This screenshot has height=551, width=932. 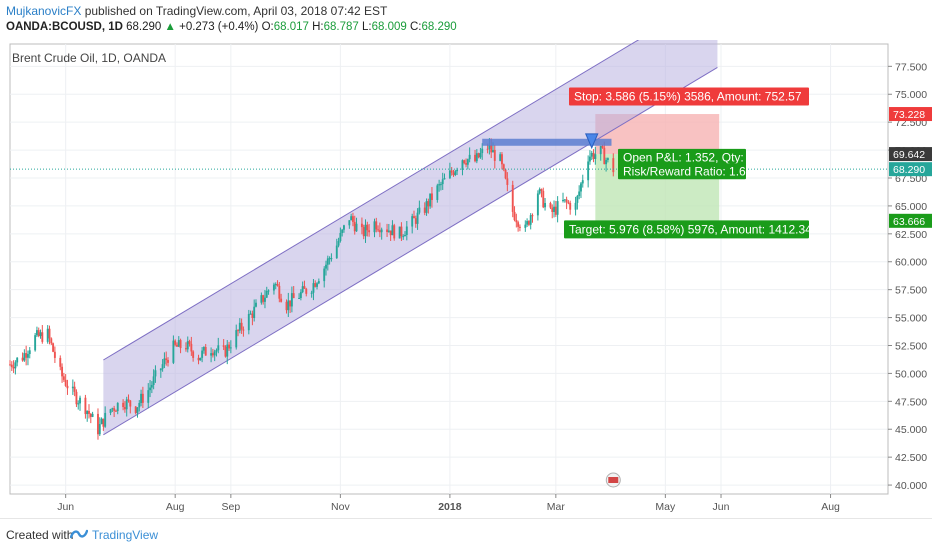 I want to click on time-tick-label: 2018, so click(x=450, y=507).